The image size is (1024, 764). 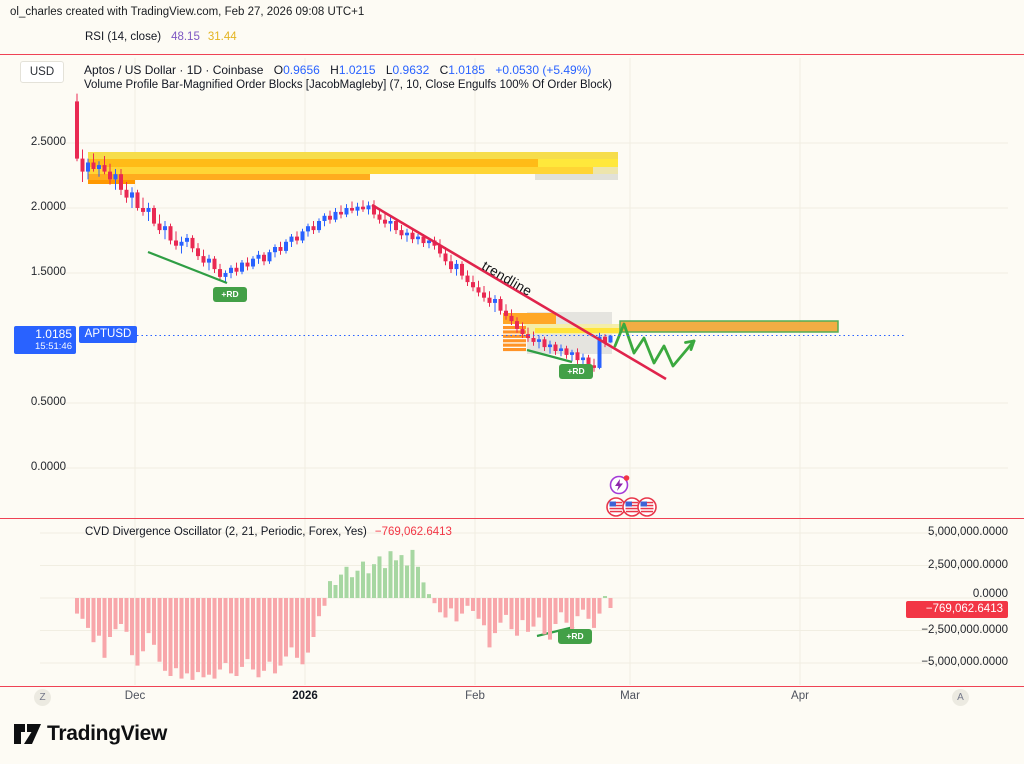 I want to click on rsi-value-1: 48.15, so click(x=185, y=37).